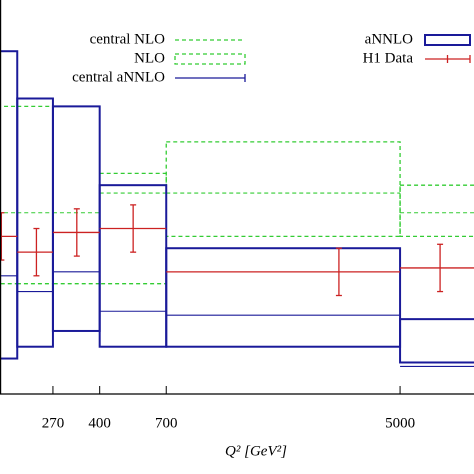 Image resolution: width=474 pixels, height=474 pixels. What do you see at coordinates (400, 423) in the screenshot?
I see `x-tick-label: 5000` at bounding box center [400, 423].